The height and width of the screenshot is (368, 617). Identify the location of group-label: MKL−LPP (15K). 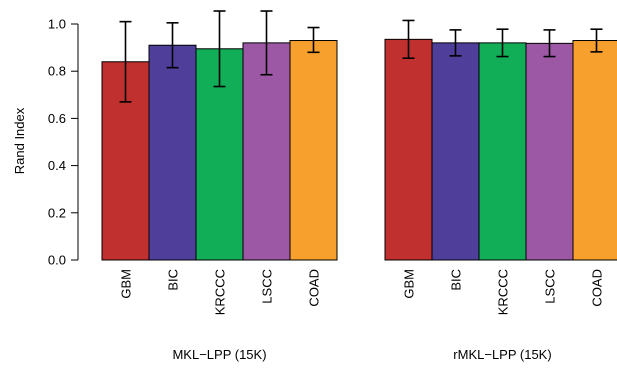
(219, 354).